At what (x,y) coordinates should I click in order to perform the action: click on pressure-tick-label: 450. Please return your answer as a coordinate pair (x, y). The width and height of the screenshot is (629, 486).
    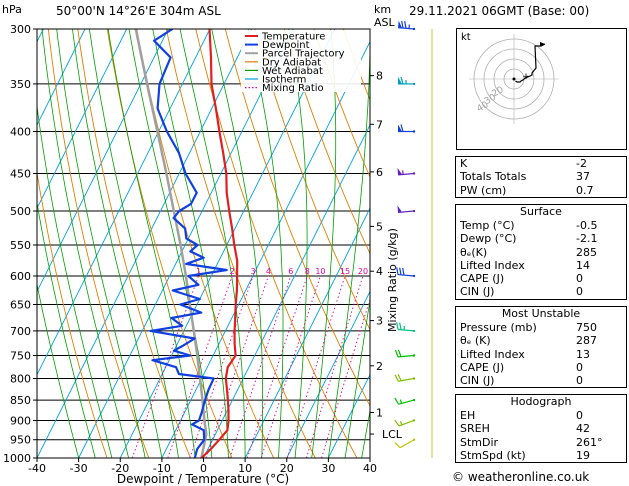
    Looking at the image, I should click on (20, 173).